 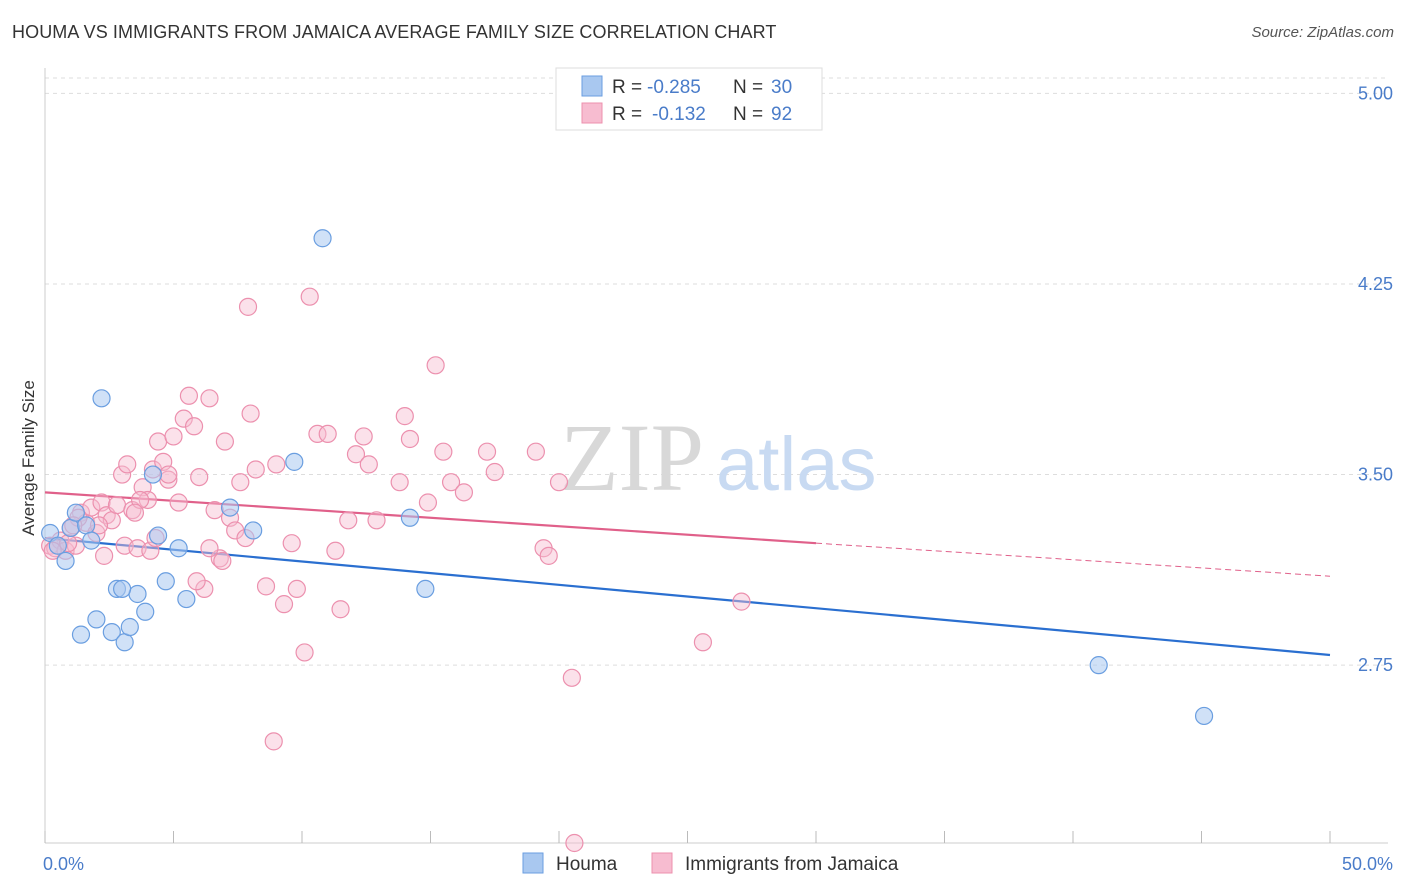 What do you see at coordinates (1375, 475) in the screenshot?
I see `y-tick-label-1: 3.50` at bounding box center [1375, 475].